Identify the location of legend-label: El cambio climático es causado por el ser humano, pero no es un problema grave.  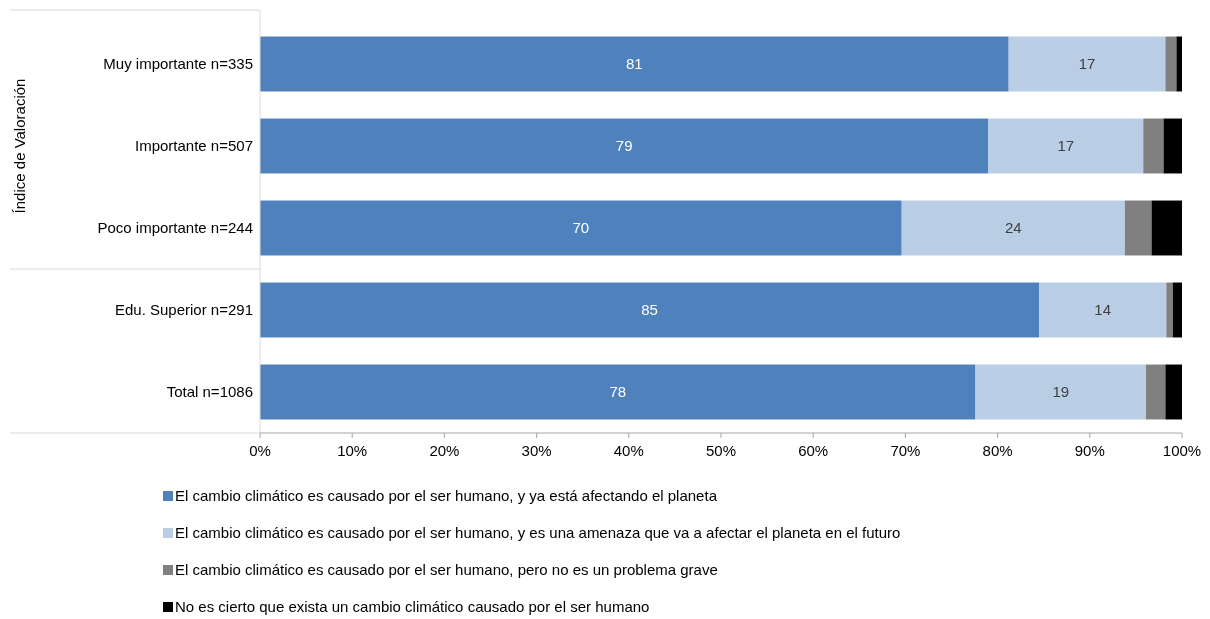
(446, 570).